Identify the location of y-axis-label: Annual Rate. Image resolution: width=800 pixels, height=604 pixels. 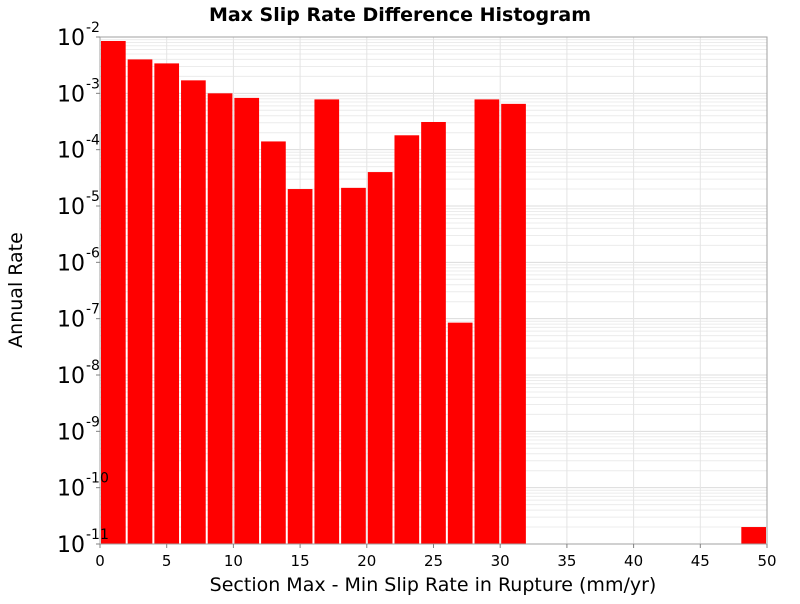
(16, 290).